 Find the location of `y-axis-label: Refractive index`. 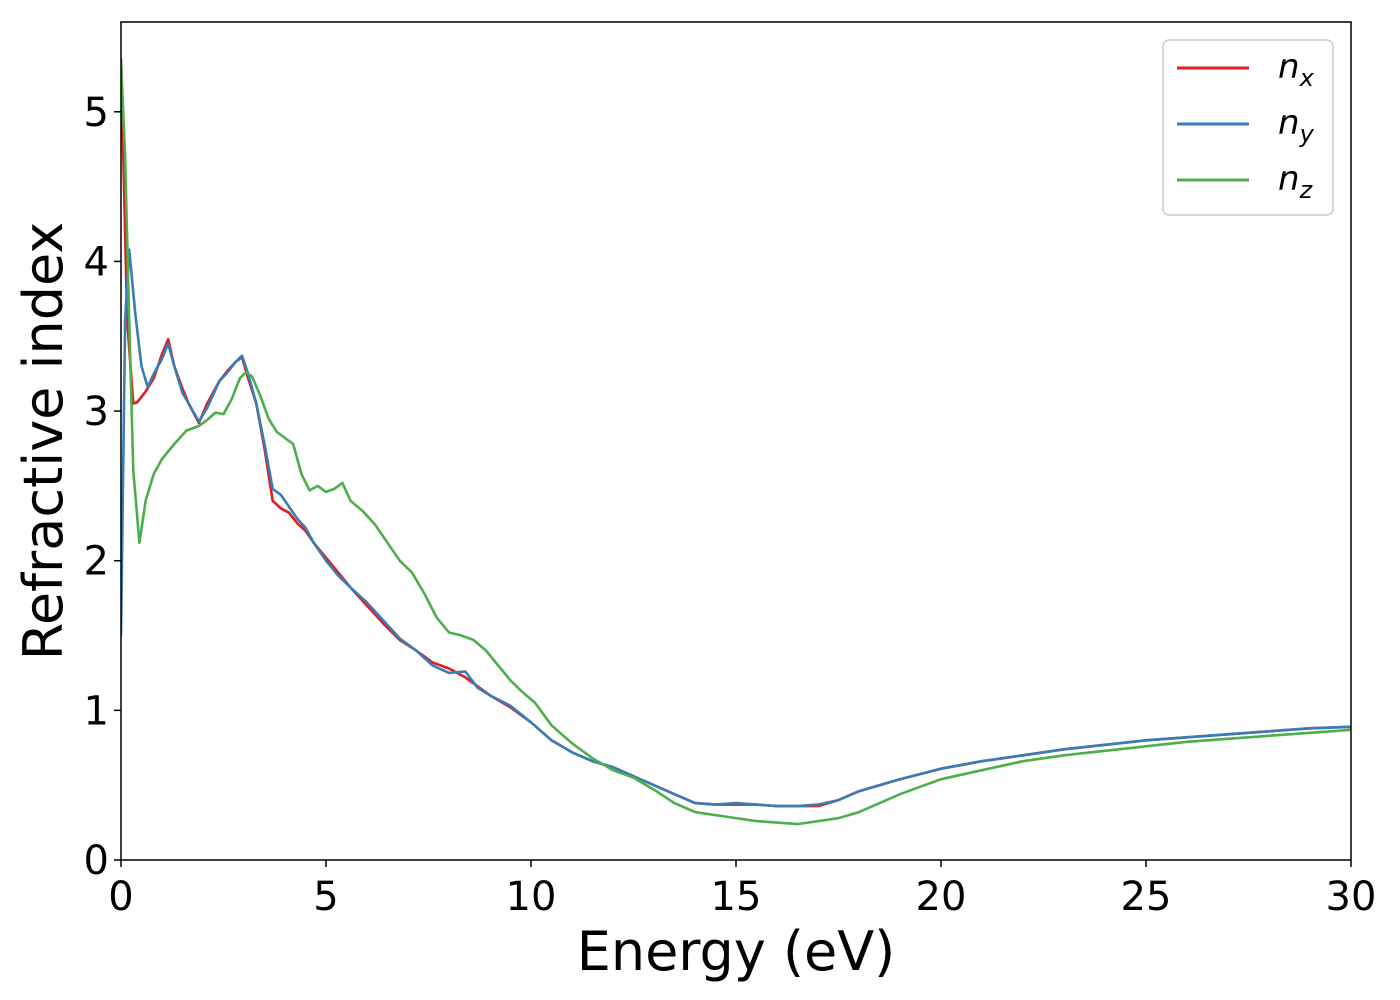

y-axis-label: Refractive index is located at coordinates (43, 441).